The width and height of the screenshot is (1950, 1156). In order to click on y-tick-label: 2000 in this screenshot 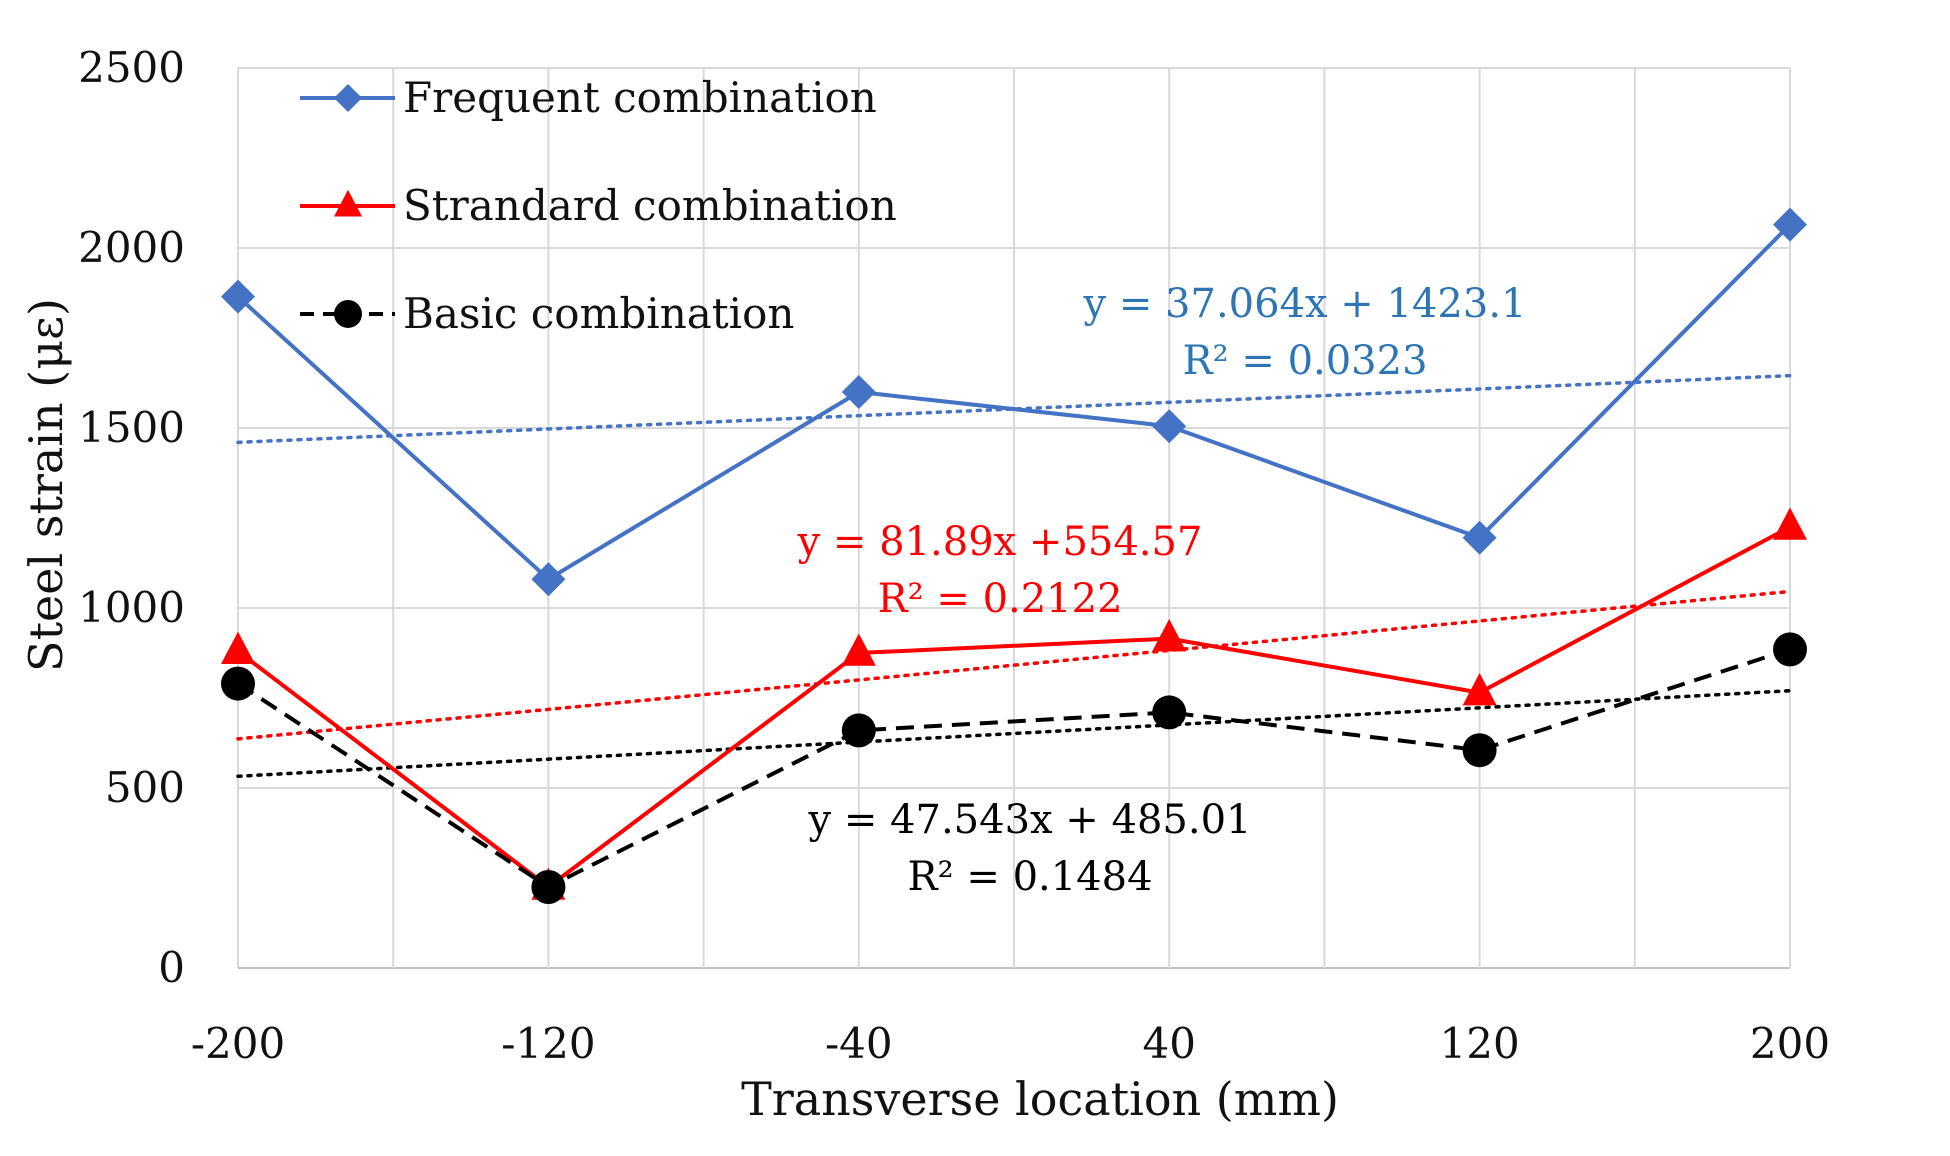, I will do `click(131, 247)`.